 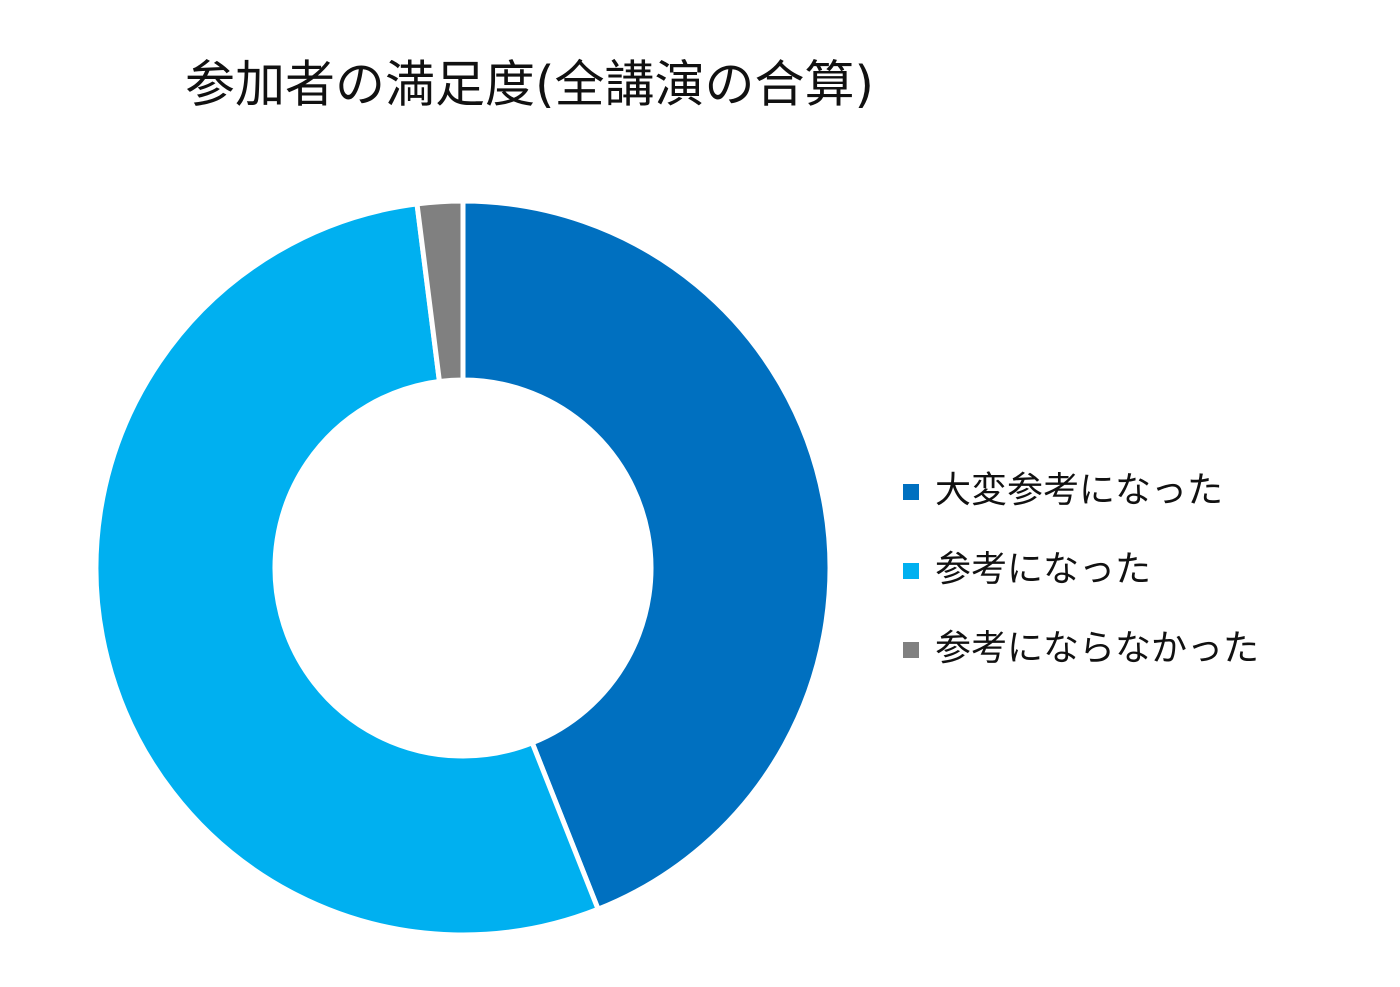 I want to click on chart-title: 参加者の満足度(全講演の合算), so click(x=529, y=85).